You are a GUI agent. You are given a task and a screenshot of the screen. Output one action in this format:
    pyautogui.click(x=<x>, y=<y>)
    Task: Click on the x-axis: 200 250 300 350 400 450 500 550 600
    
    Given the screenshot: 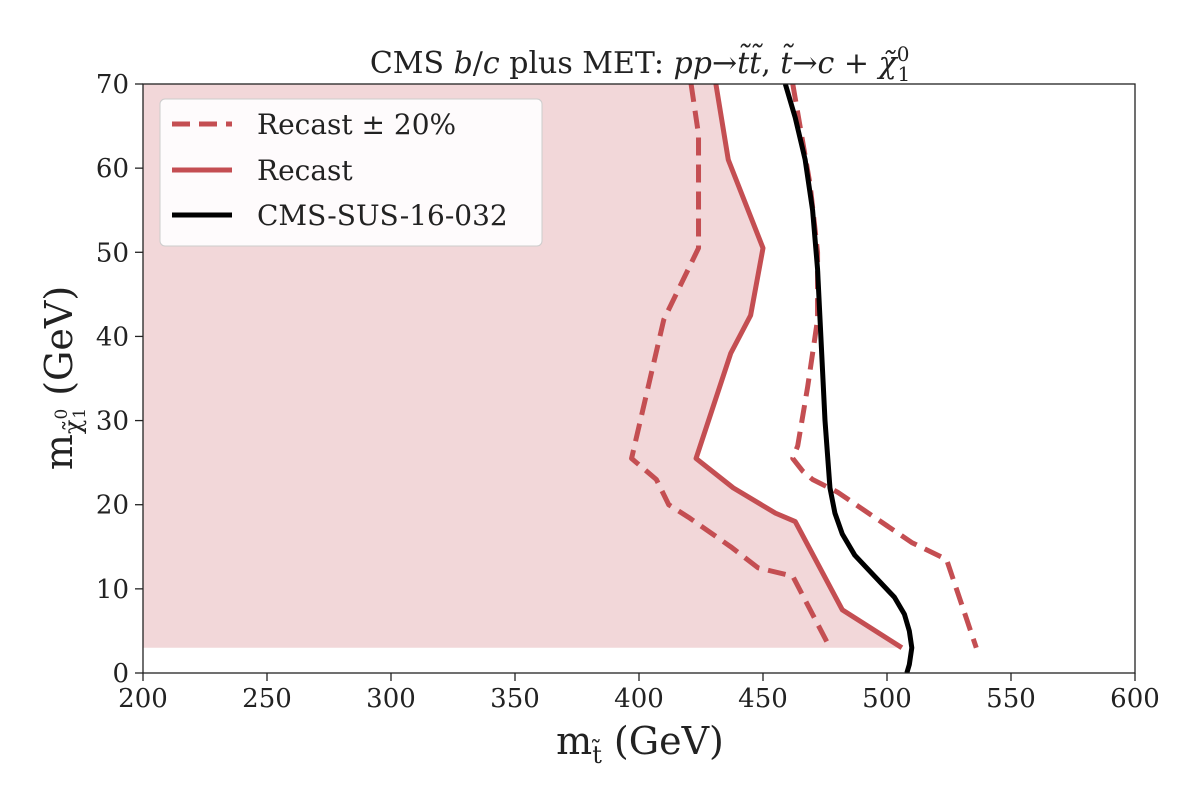 What is the action you would take?
    pyautogui.click(x=639, y=693)
    